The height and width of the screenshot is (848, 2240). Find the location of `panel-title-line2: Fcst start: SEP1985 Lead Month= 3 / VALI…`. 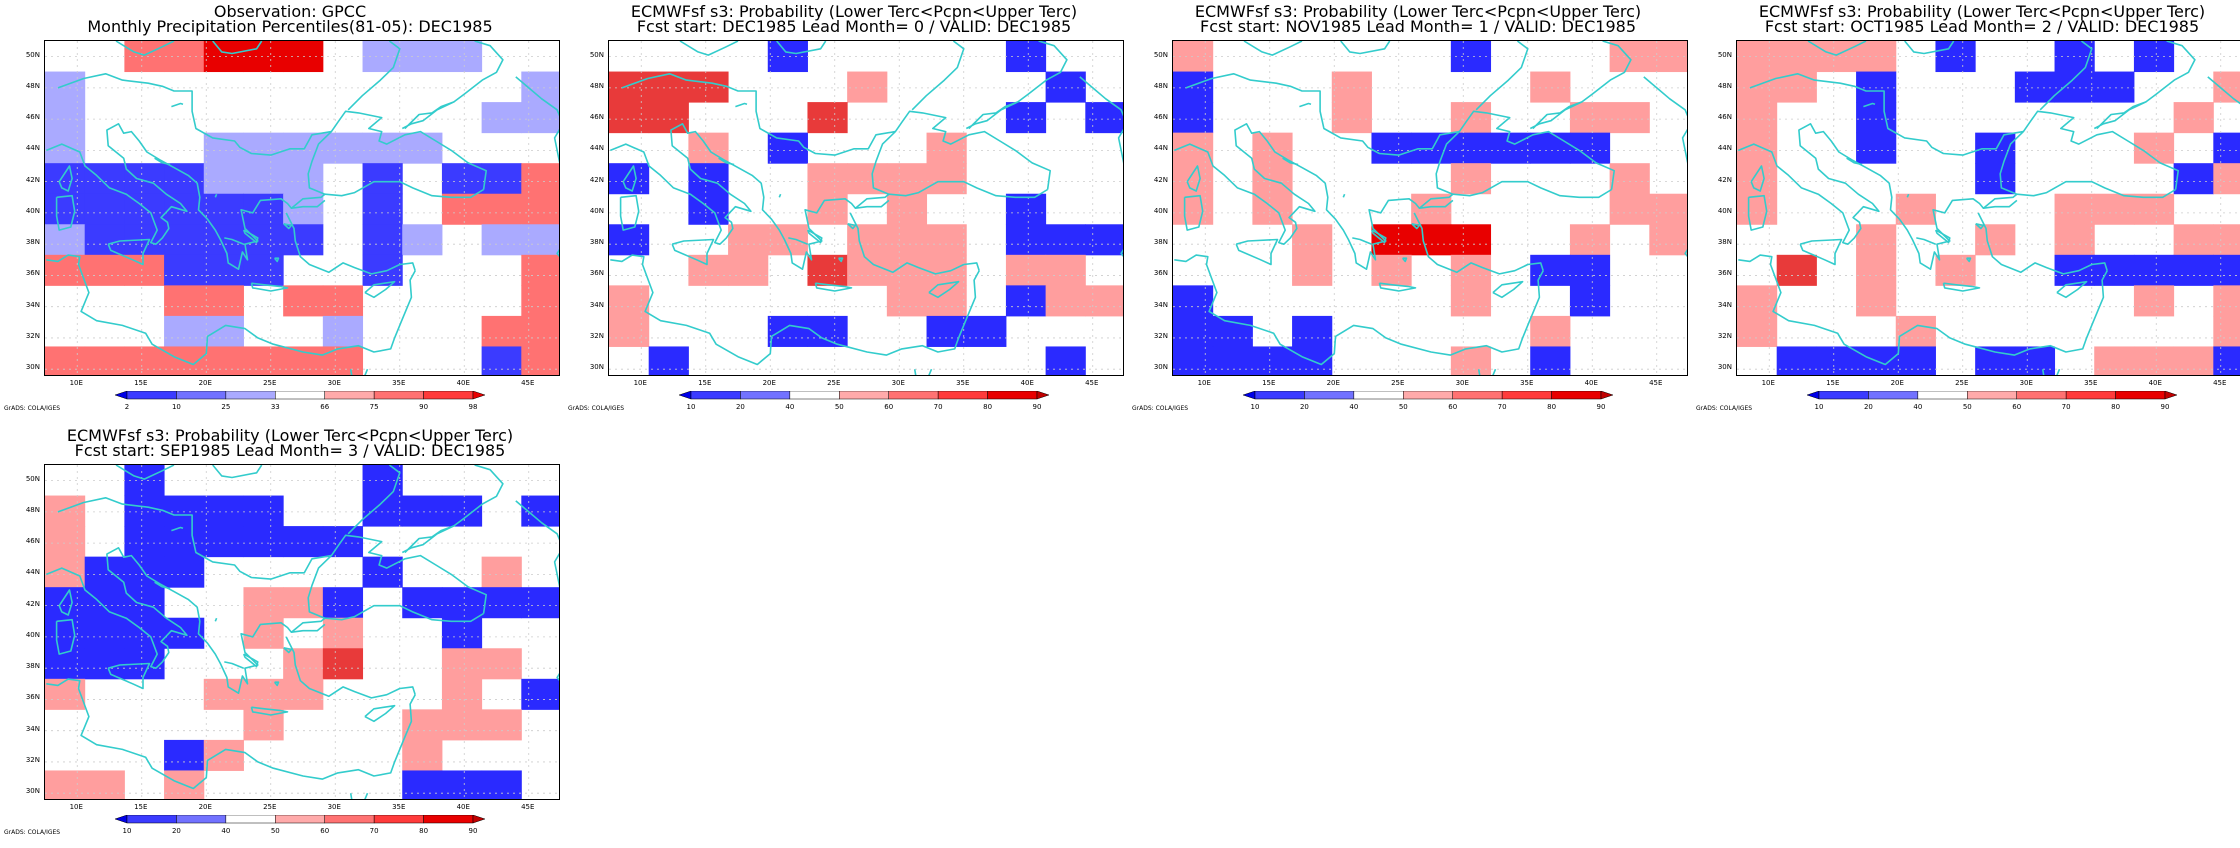

panel-title-line2: Fcst start: SEP1985 Lead Month= 3 / VALI… is located at coordinates (290, 450).